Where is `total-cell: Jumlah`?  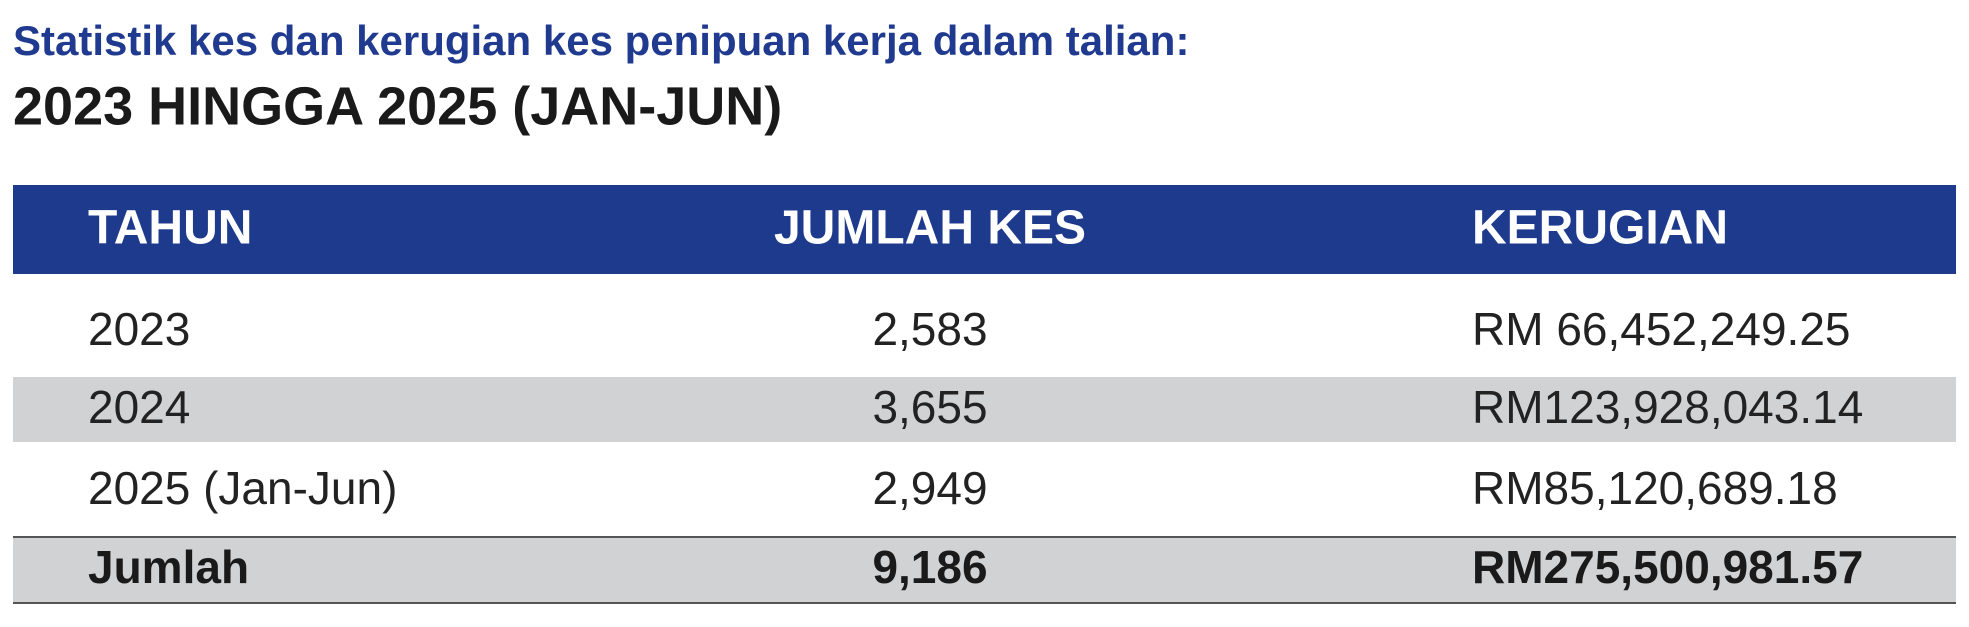
total-cell: Jumlah is located at coordinates (168, 567).